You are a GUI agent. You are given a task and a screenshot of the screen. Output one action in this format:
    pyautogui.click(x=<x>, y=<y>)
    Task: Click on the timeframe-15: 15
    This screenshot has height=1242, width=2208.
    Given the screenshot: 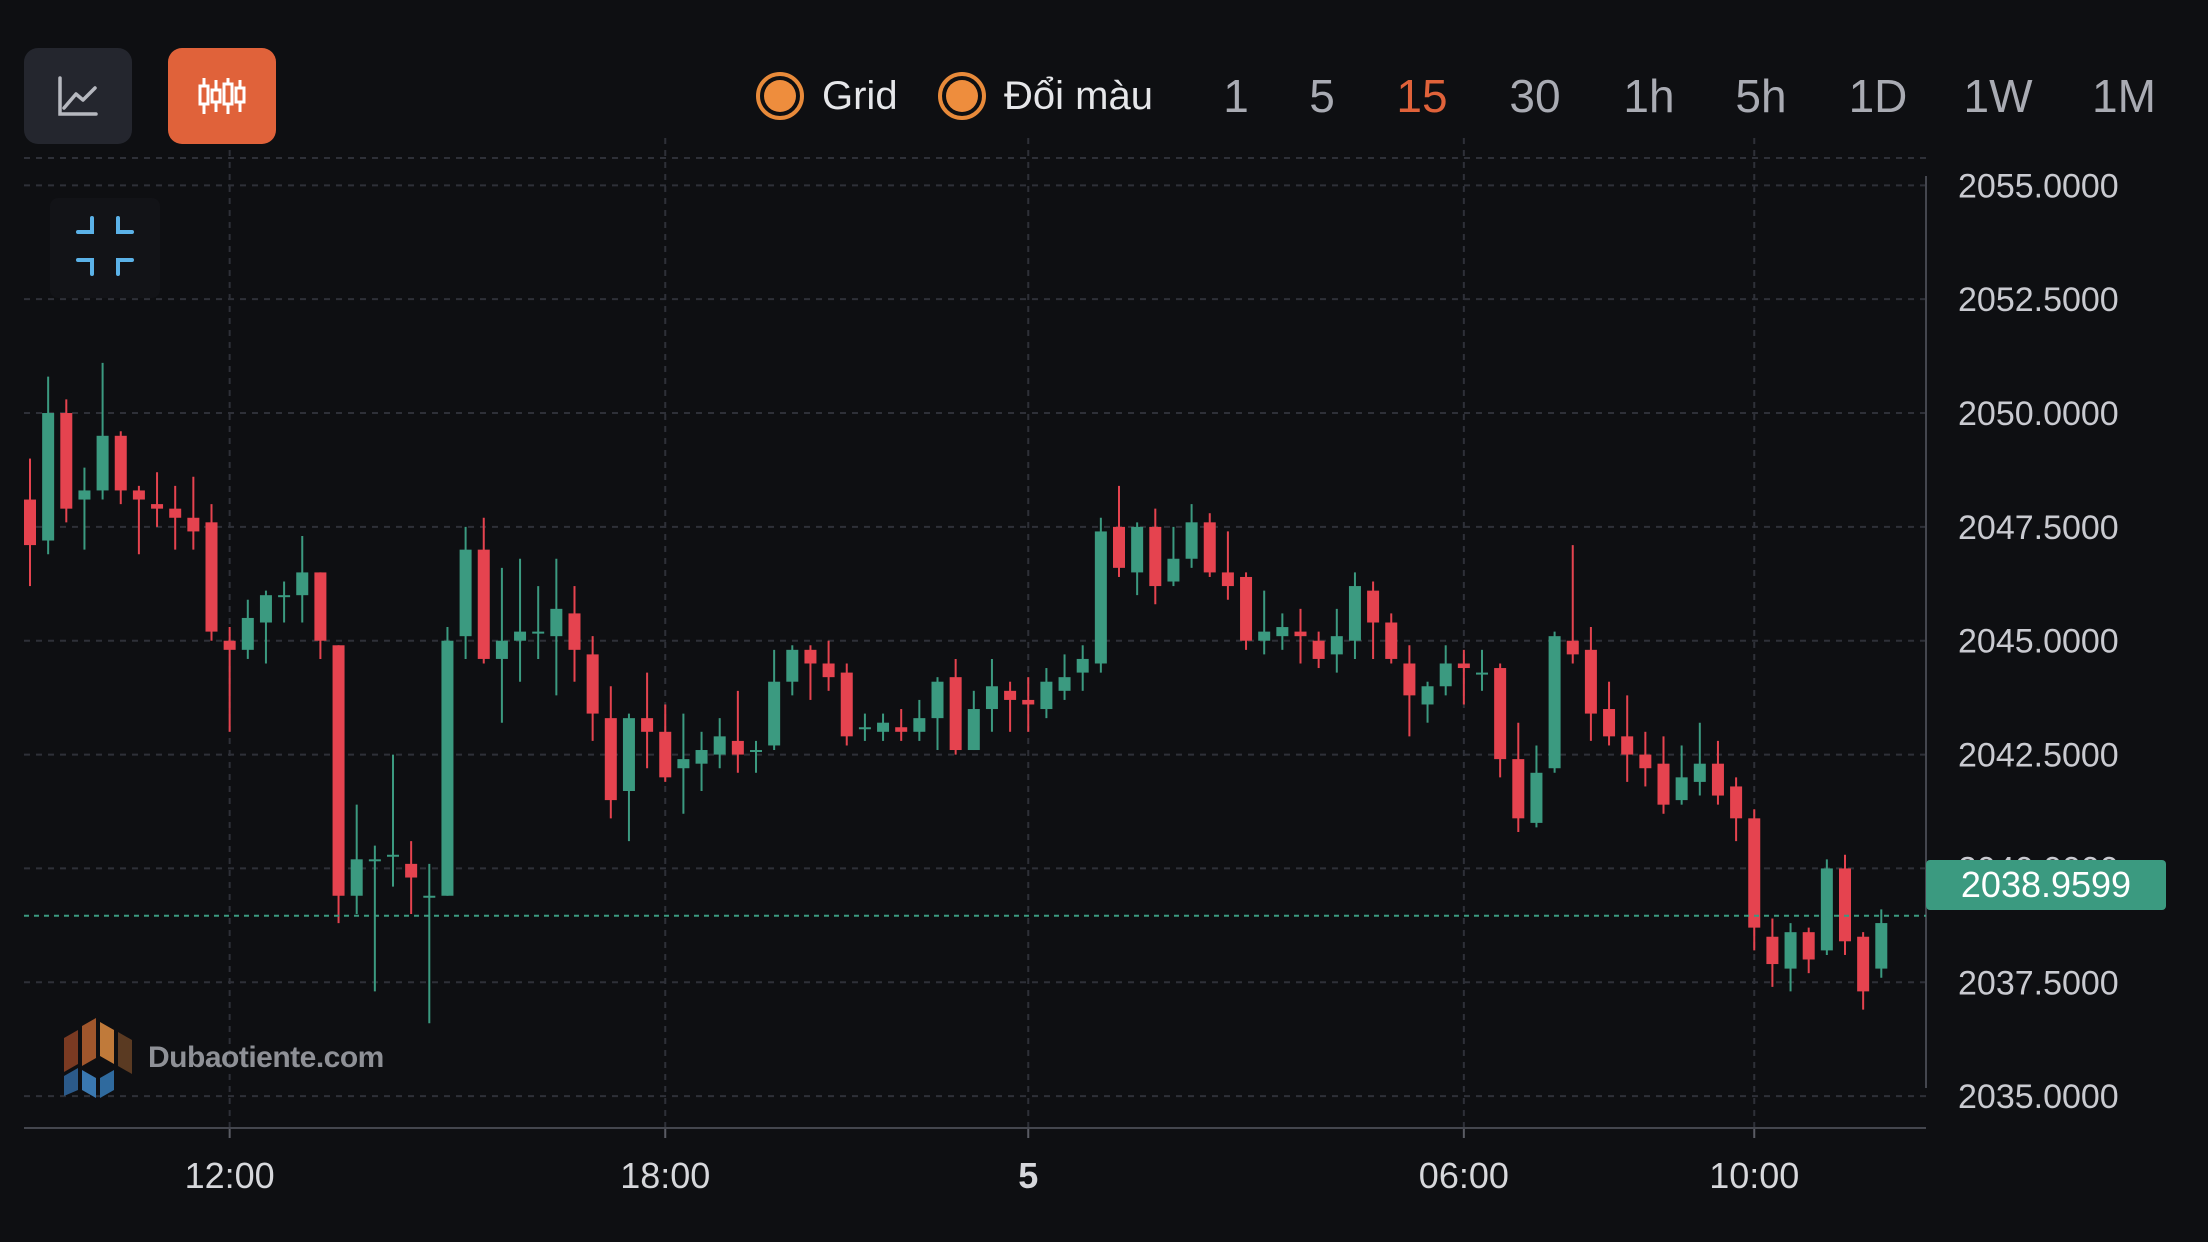 What is the action you would take?
    pyautogui.click(x=1422, y=96)
    